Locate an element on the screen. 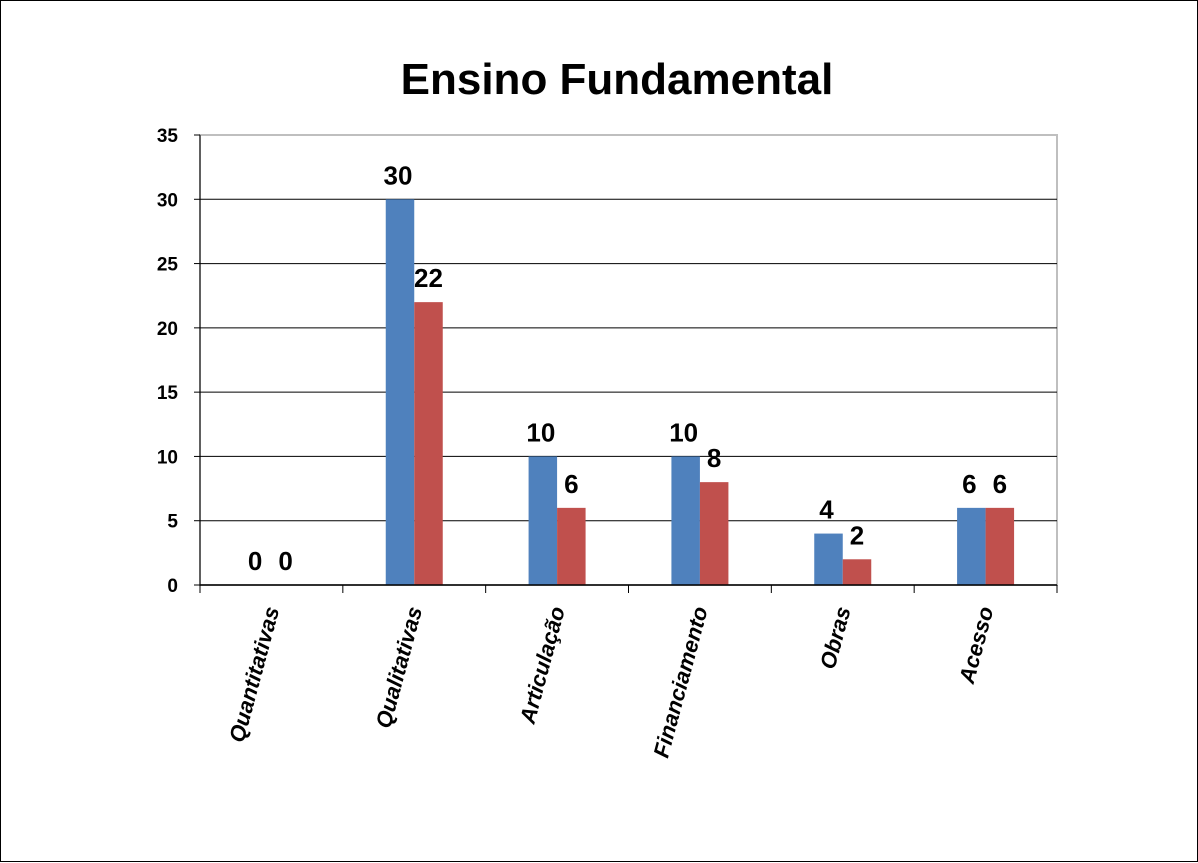  y-tick-label: 20 is located at coordinates (167, 329).